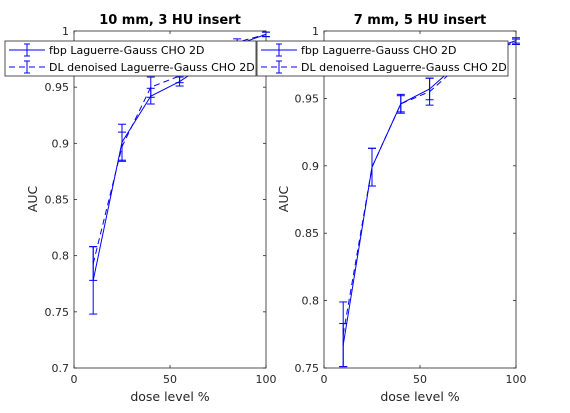  What do you see at coordinates (283, 199) in the screenshot?
I see `y-axis-label-right: AUC` at bounding box center [283, 199].